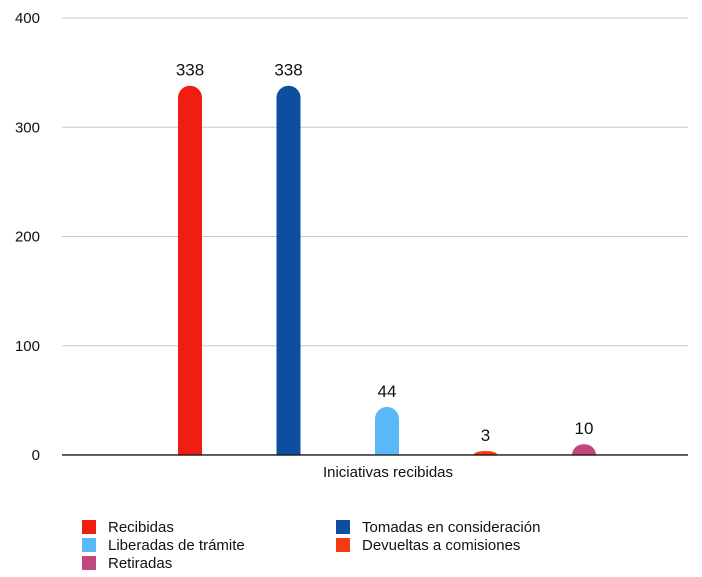  I want to click on legend-item: Tomadas en consideración, so click(479, 527).